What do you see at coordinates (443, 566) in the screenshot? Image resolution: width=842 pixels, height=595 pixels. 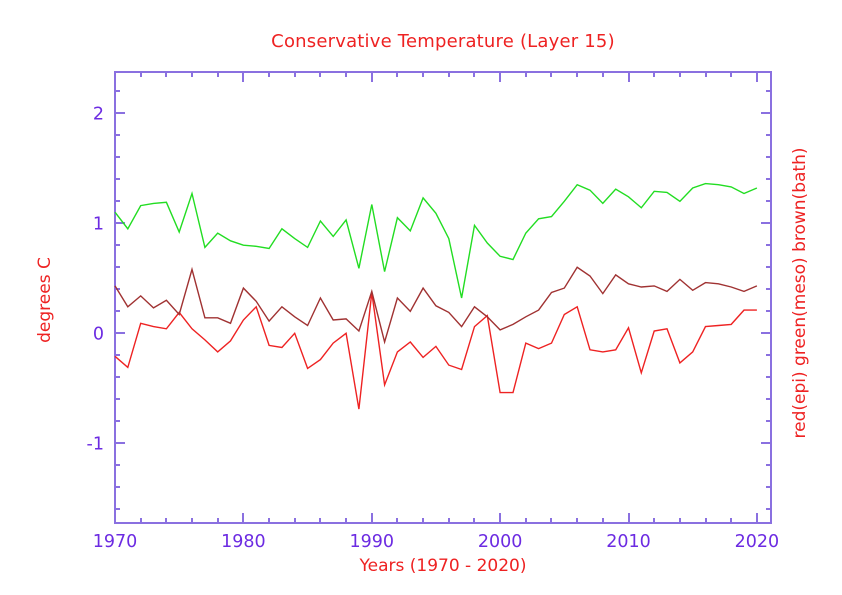 I see `x-axis-label: Years (1970 - 2020)` at bounding box center [443, 566].